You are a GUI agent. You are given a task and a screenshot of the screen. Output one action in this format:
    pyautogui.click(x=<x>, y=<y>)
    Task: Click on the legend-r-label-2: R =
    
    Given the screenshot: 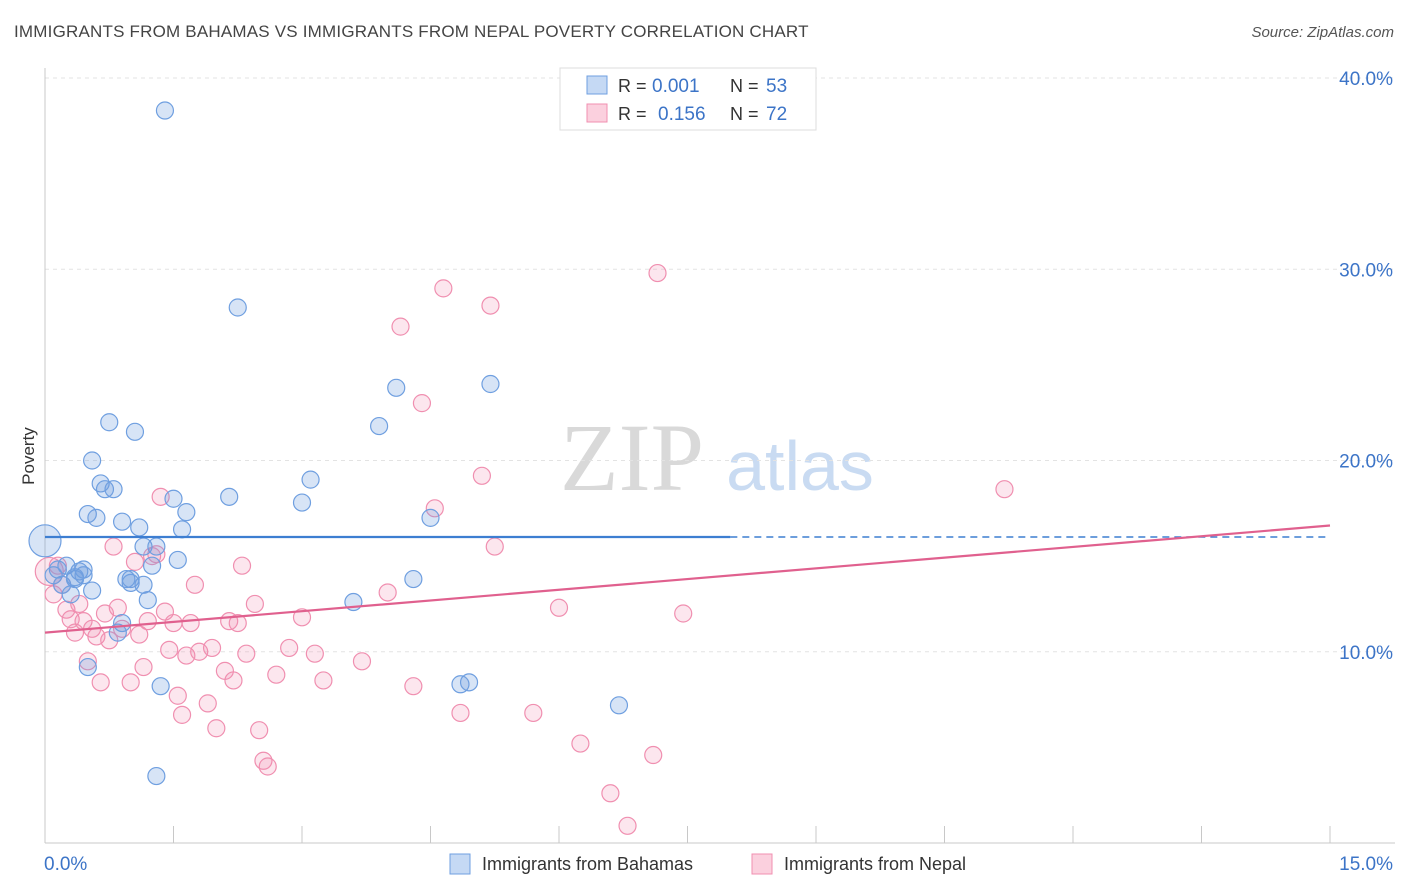 What is the action you would take?
    pyautogui.click(x=632, y=114)
    